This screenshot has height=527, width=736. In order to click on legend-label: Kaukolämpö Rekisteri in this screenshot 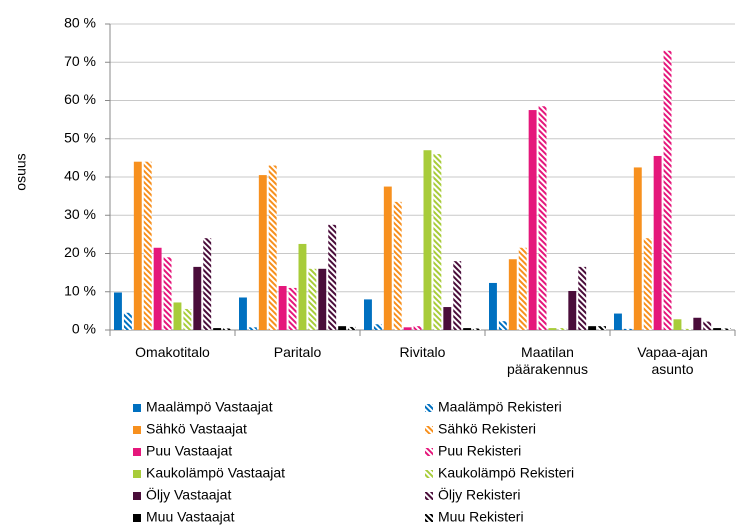, I will do `click(506, 473)`.